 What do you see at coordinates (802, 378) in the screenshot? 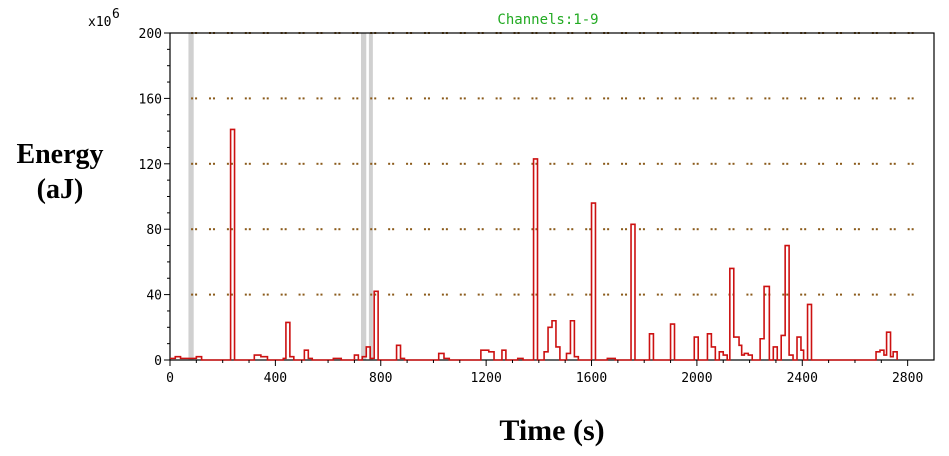
I see `x-tick-label: 2400` at bounding box center [802, 378].